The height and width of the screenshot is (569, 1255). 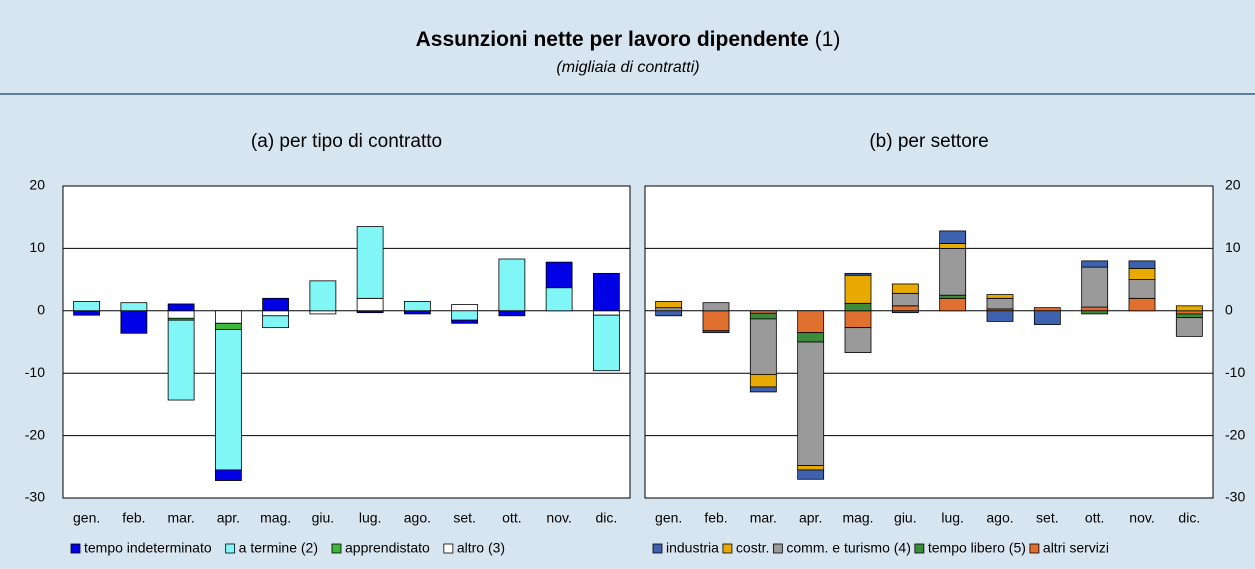 I want to click on y-tick-label: -10, so click(x=1235, y=372).